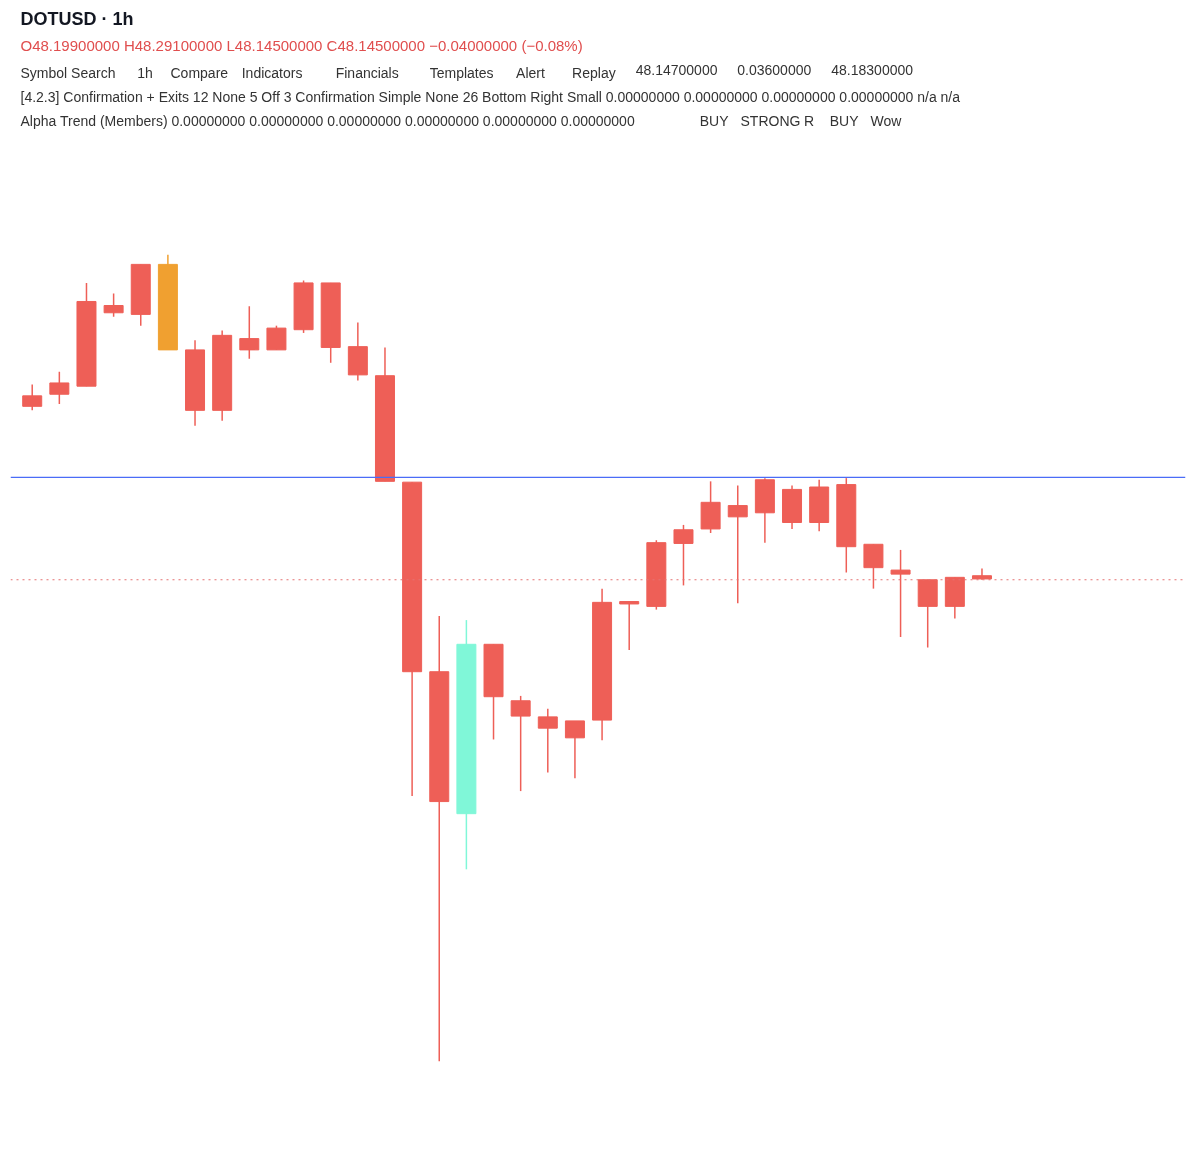 The image size is (1200, 1176). I want to click on text: Indicators, so click(272, 72).